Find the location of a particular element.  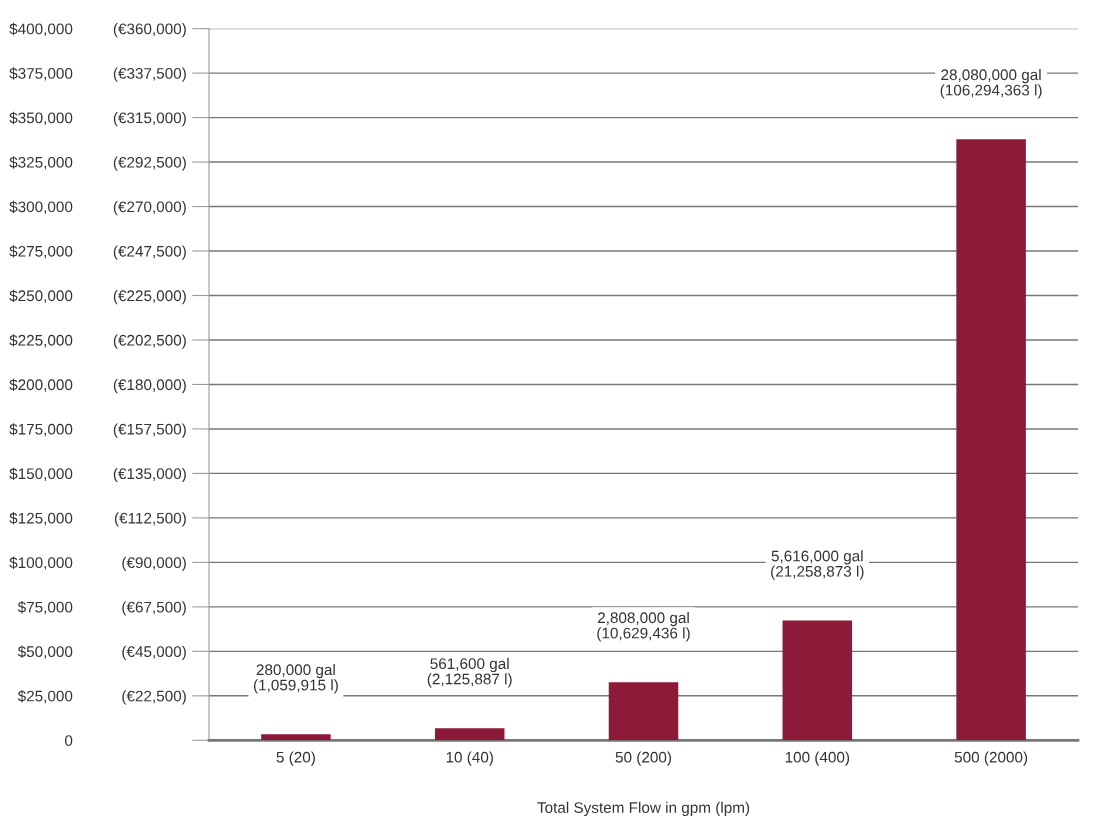

y-tick-label: $250,000 is located at coordinates (41, 296).